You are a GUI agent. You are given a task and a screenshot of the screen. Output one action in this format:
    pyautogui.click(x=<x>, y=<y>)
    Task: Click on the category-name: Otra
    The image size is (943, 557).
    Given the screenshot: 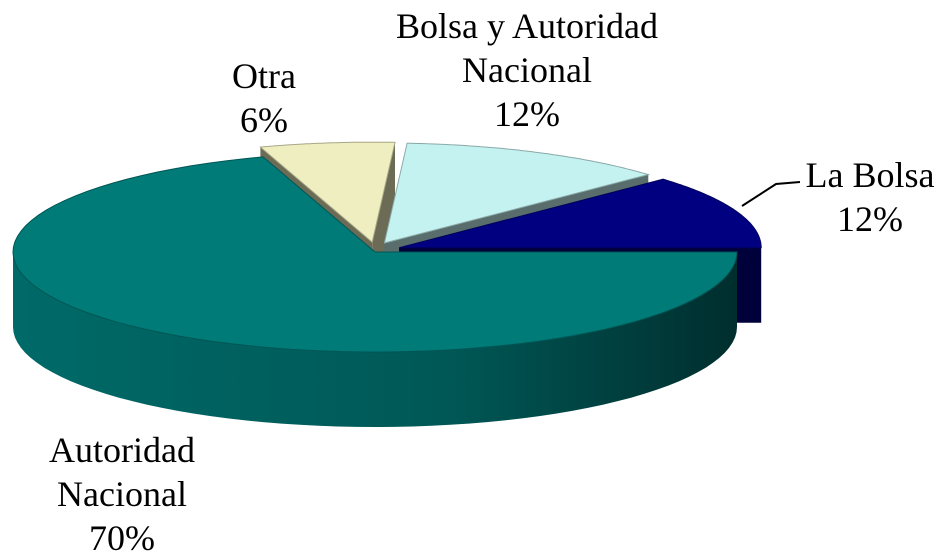 What is the action you would take?
    pyautogui.click(x=264, y=76)
    